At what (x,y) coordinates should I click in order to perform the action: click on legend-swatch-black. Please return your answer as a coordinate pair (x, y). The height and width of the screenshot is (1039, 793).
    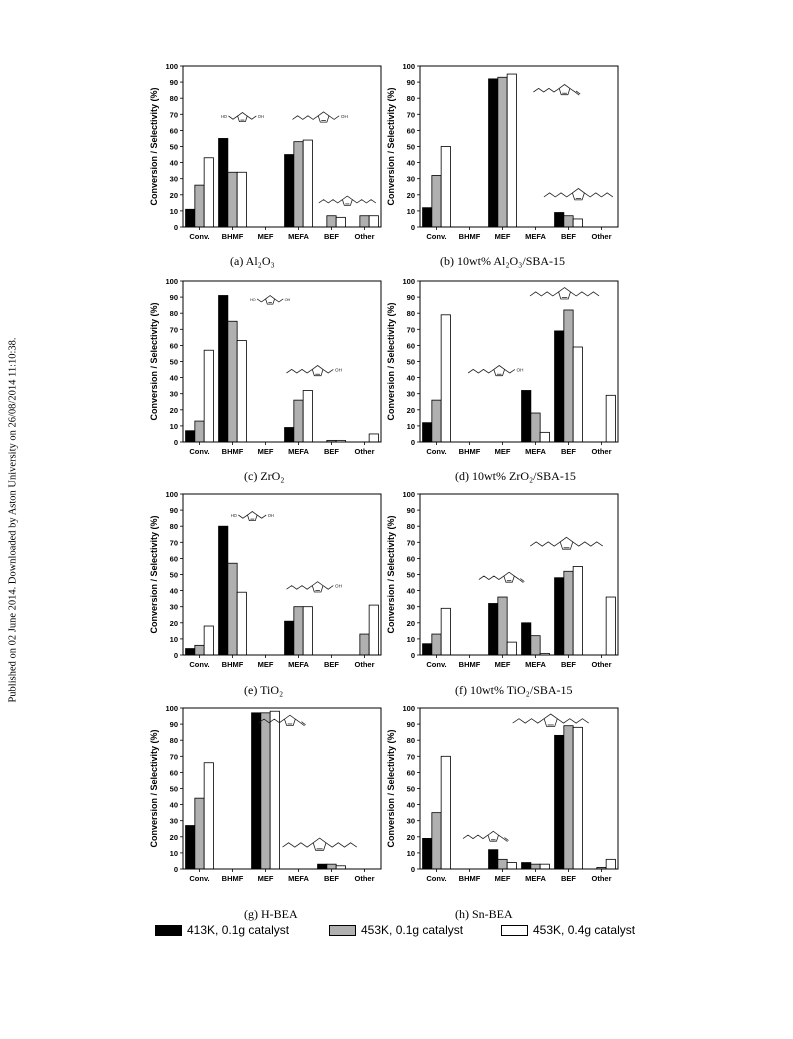
    Looking at the image, I should click on (168, 930).